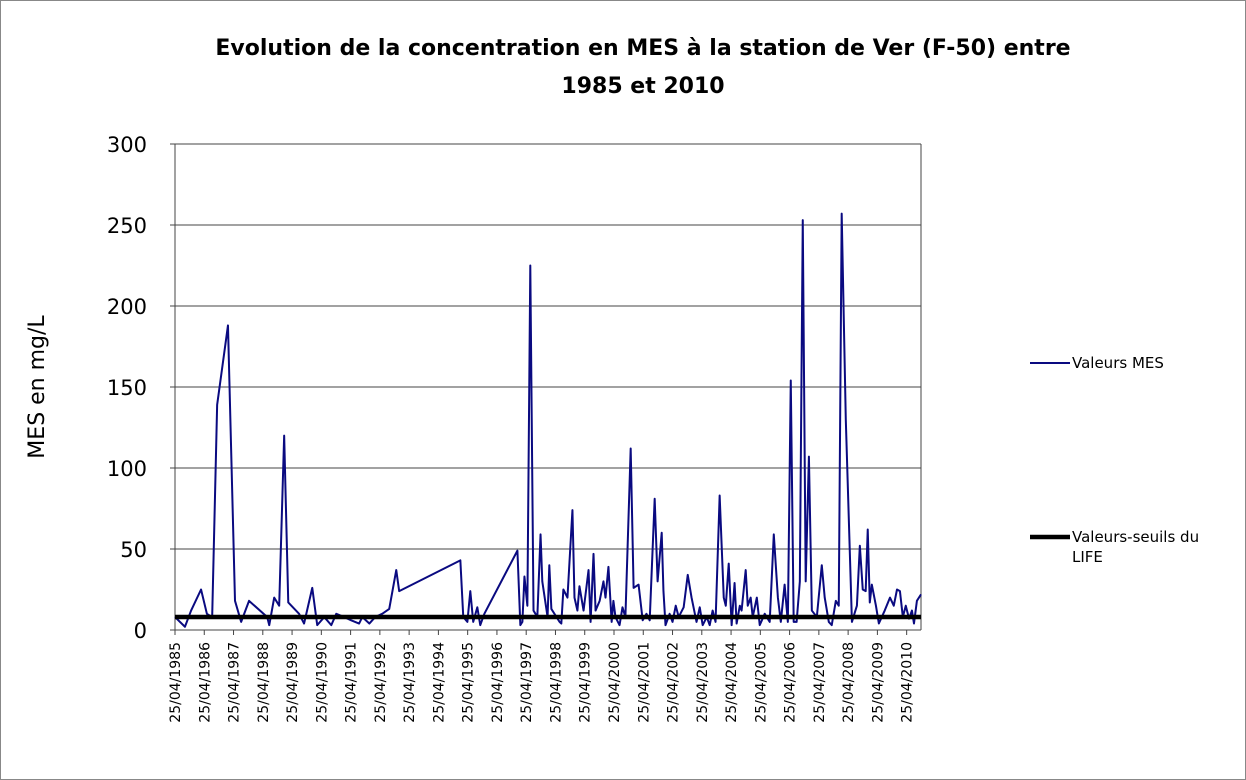  What do you see at coordinates (235, 682) in the screenshot?
I see `x-tick-label: 25/04/1987` at bounding box center [235, 682].